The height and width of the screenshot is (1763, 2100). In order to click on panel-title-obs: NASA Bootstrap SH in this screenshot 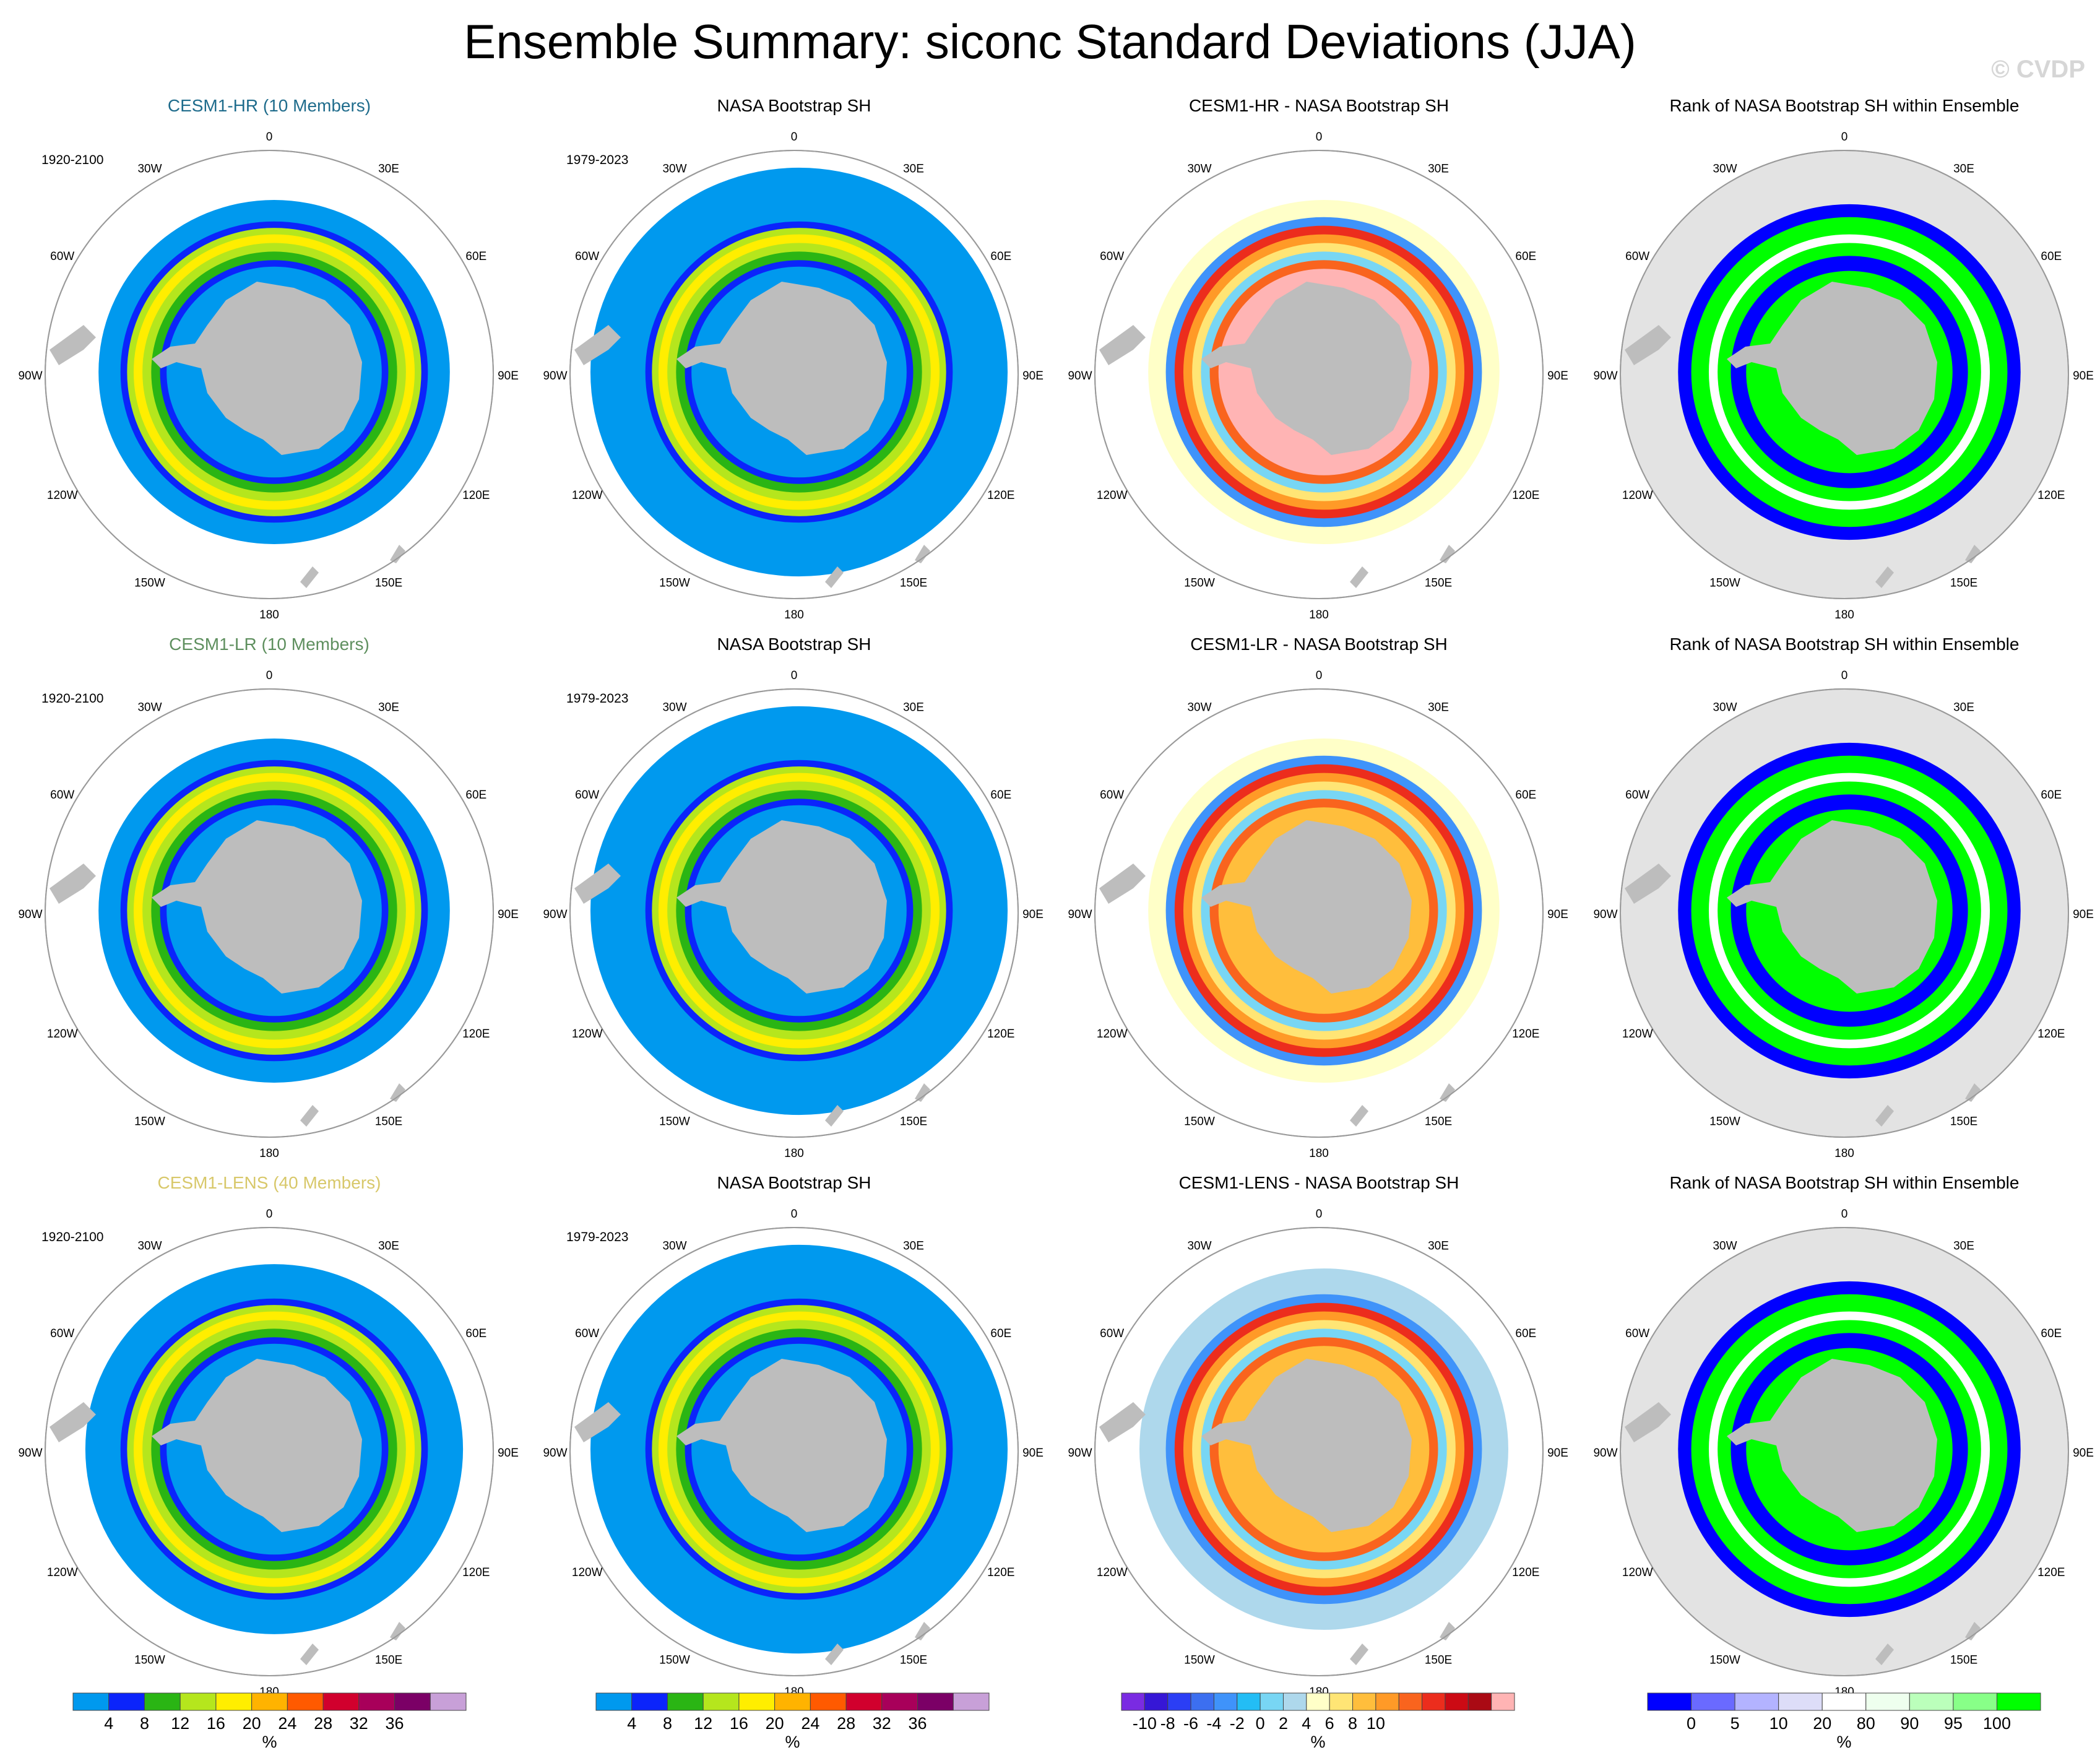, I will do `click(794, 1182)`.